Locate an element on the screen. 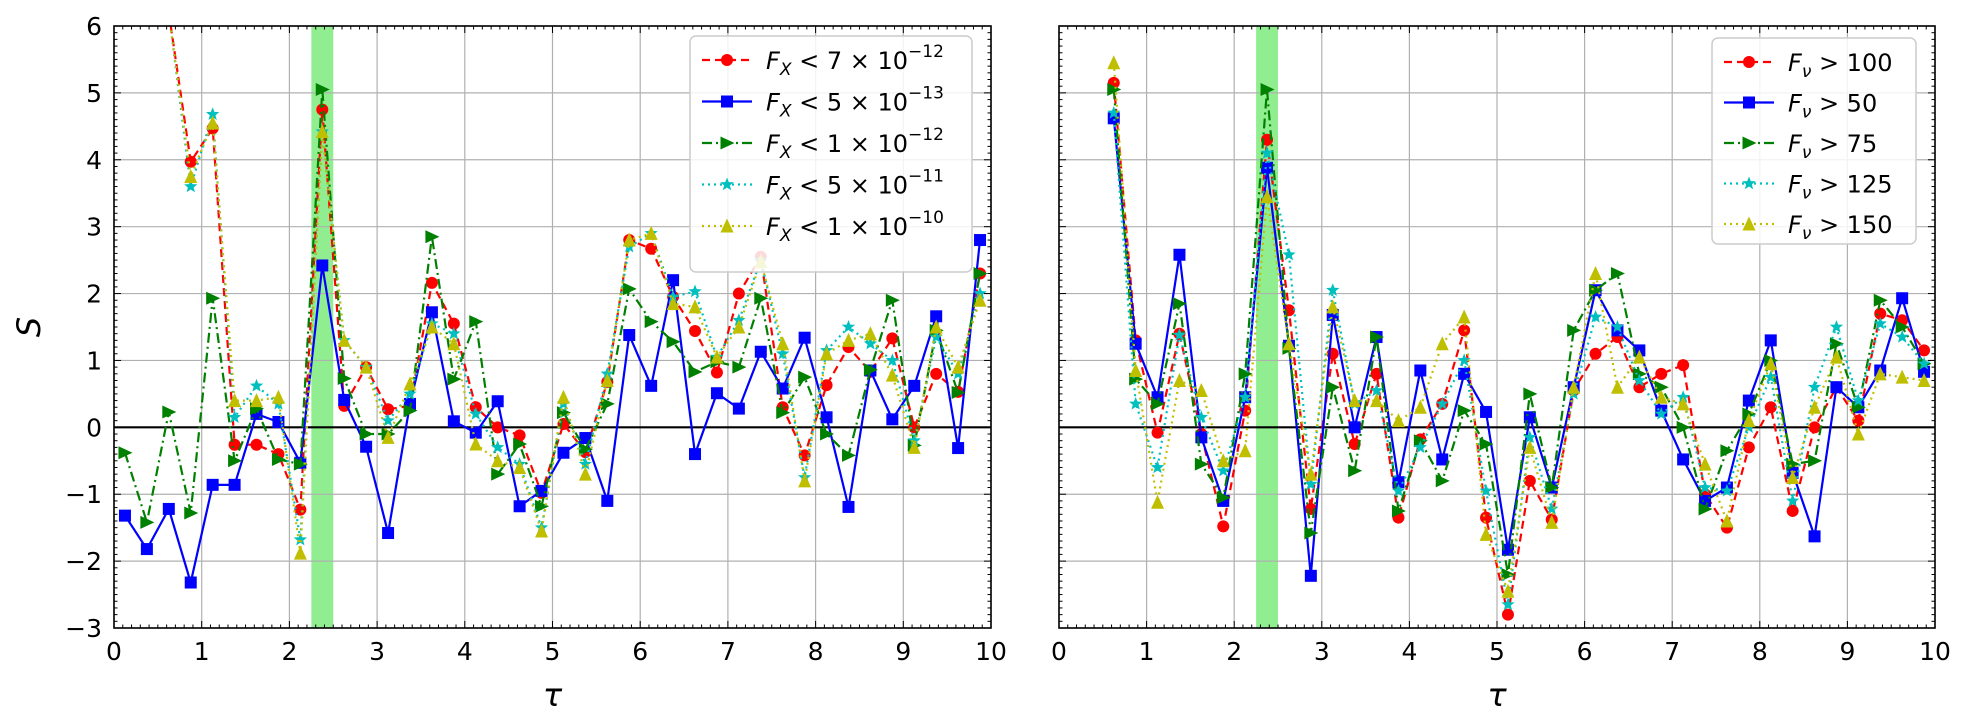 The height and width of the screenshot is (724, 1961). x-tick-label: 7 is located at coordinates (728, 651).